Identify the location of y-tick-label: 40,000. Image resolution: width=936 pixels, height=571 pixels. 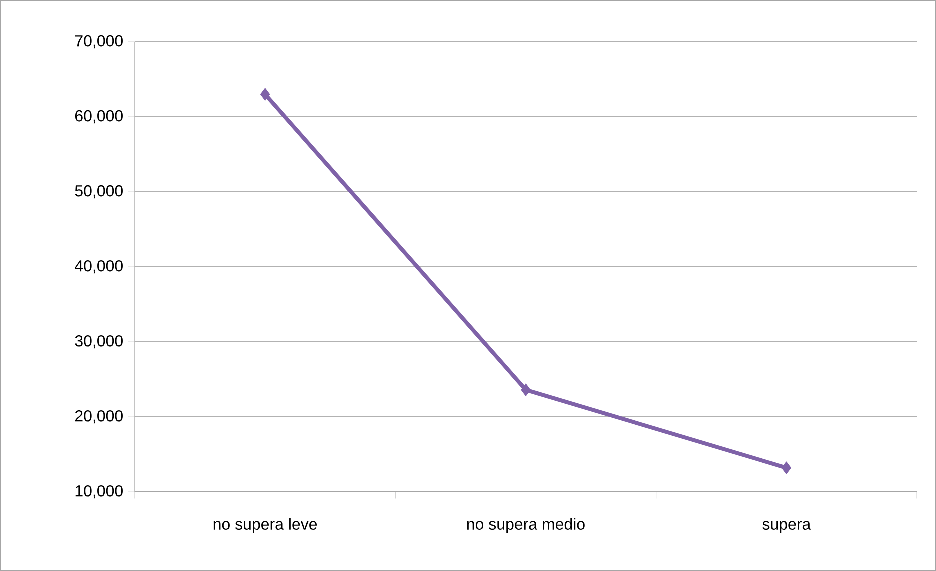
(99, 267).